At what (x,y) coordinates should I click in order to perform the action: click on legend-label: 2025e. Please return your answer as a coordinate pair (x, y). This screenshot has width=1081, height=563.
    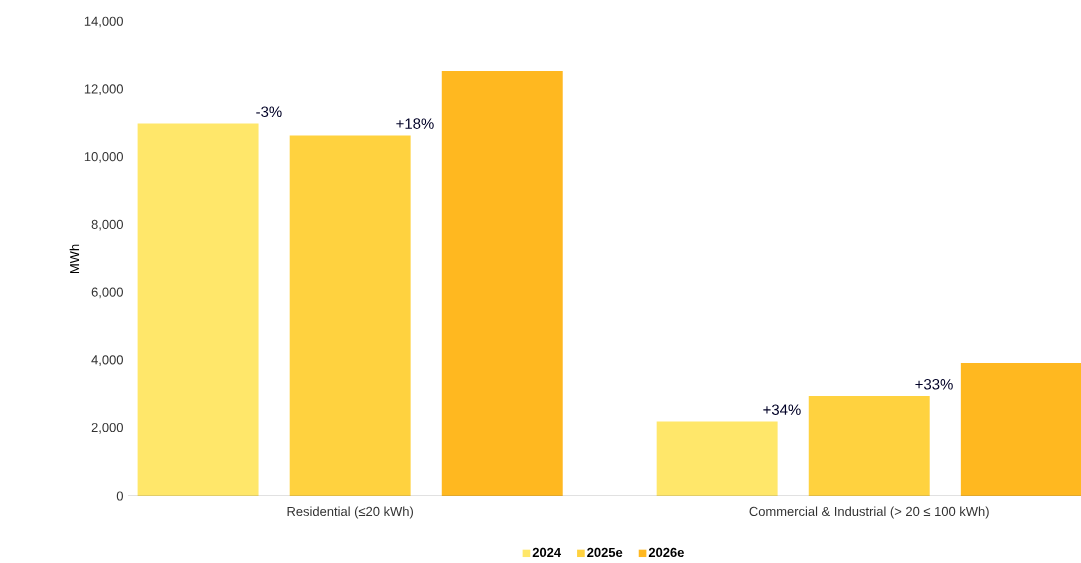
    Looking at the image, I should click on (605, 552).